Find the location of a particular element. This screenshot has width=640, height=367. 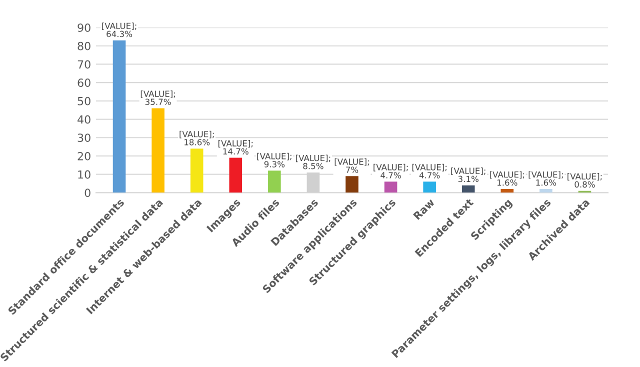

annotation: [VALUE]; 8.5% is located at coordinates (313, 162).